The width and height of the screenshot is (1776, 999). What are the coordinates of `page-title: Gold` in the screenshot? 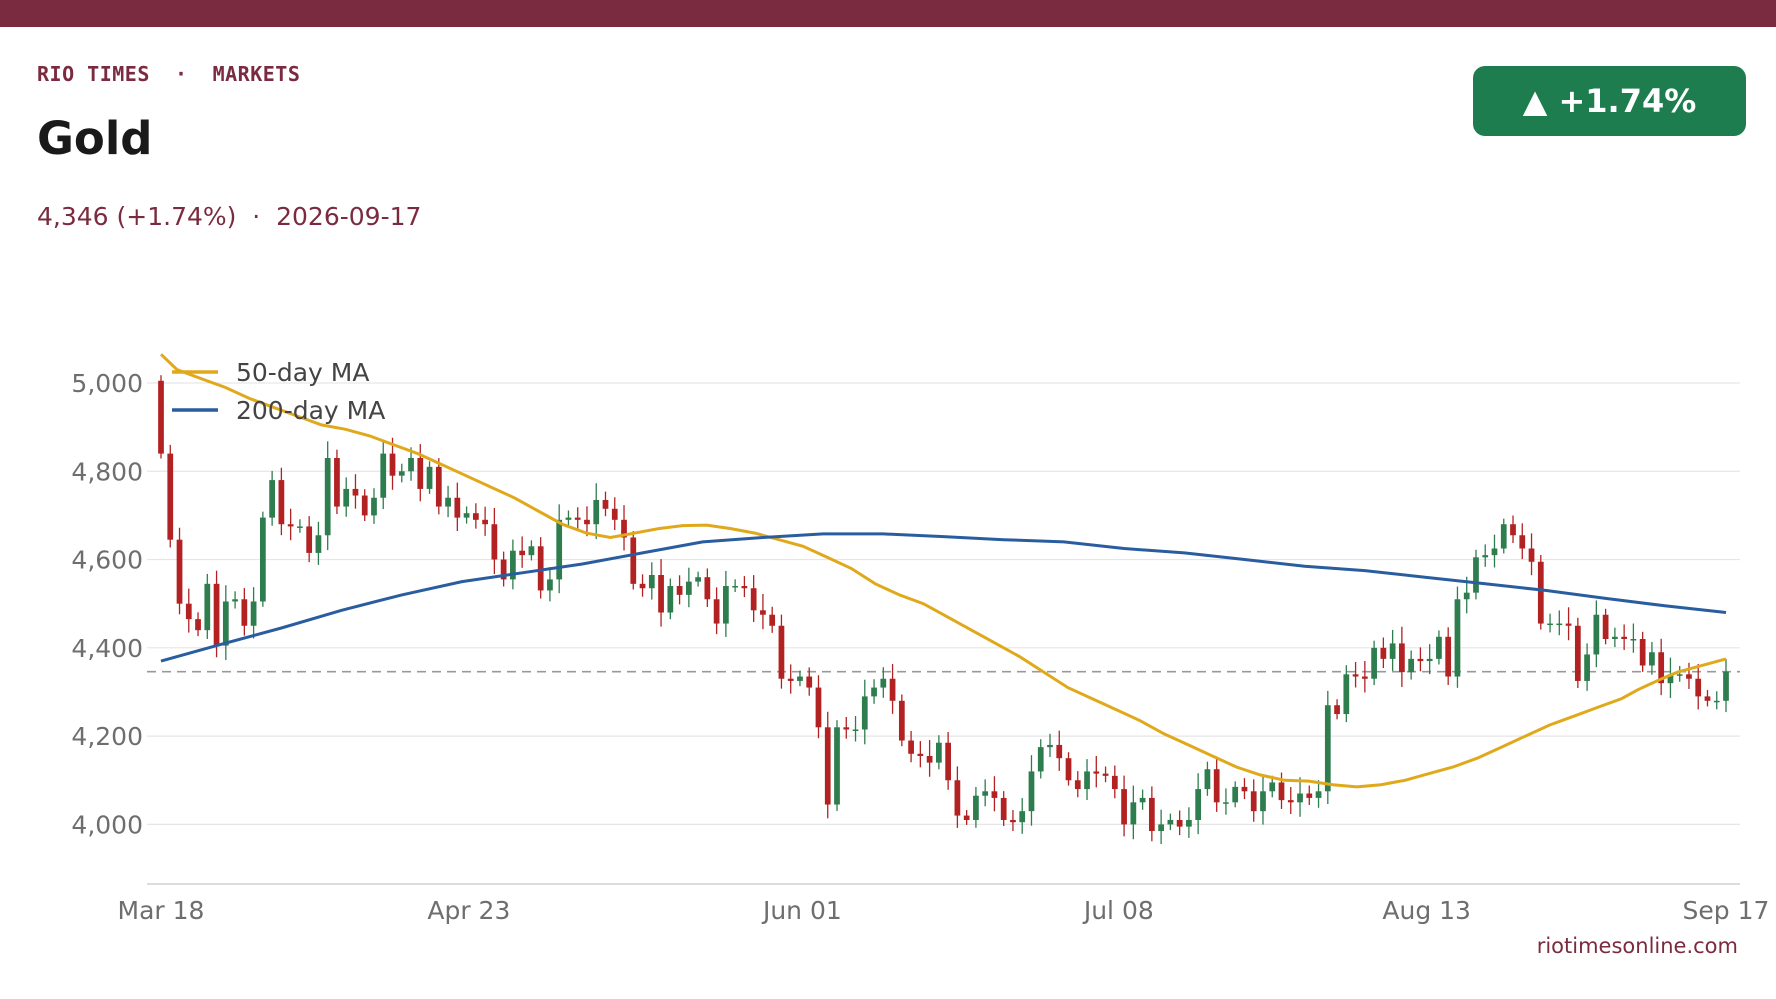 It's located at (95, 138).